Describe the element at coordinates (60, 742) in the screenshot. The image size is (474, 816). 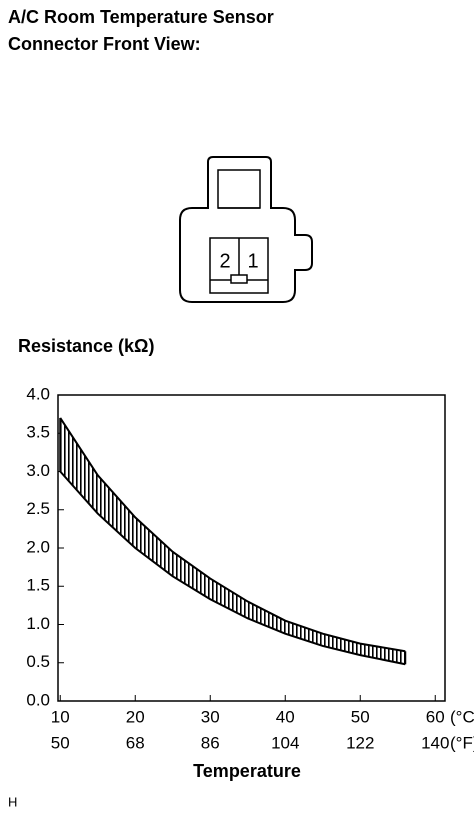
I see `x2-tick-label: 50` at that location.